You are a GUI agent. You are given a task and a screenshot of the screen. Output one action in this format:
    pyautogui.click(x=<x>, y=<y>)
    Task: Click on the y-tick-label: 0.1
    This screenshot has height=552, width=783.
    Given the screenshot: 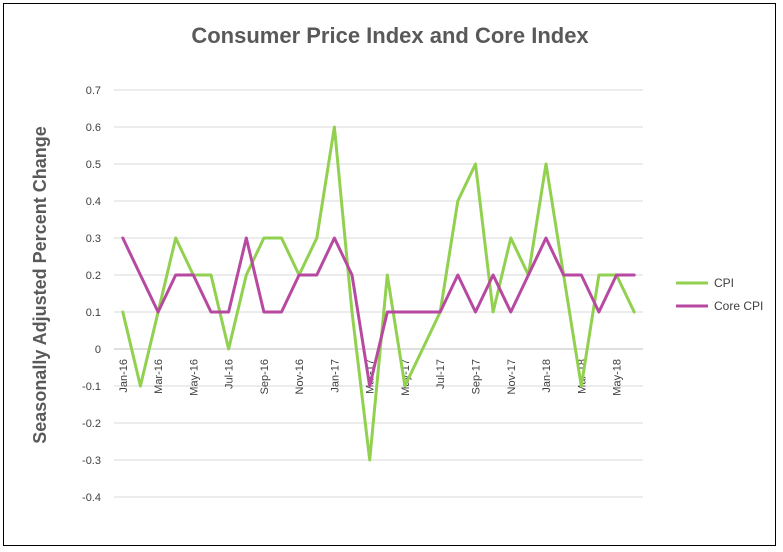 What is the action you would take?
    pyautogui.click(x=93, y=313)
    